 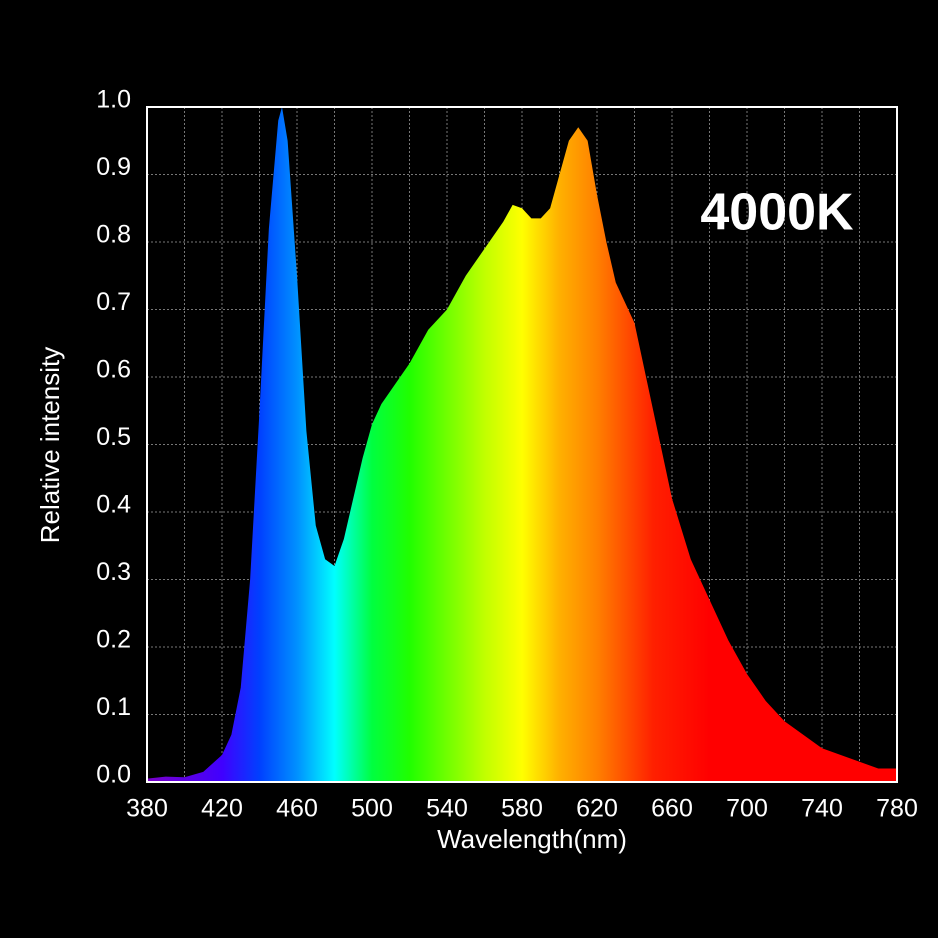 I want to click on x-tick-label: 620, so click(x=597, y=809).